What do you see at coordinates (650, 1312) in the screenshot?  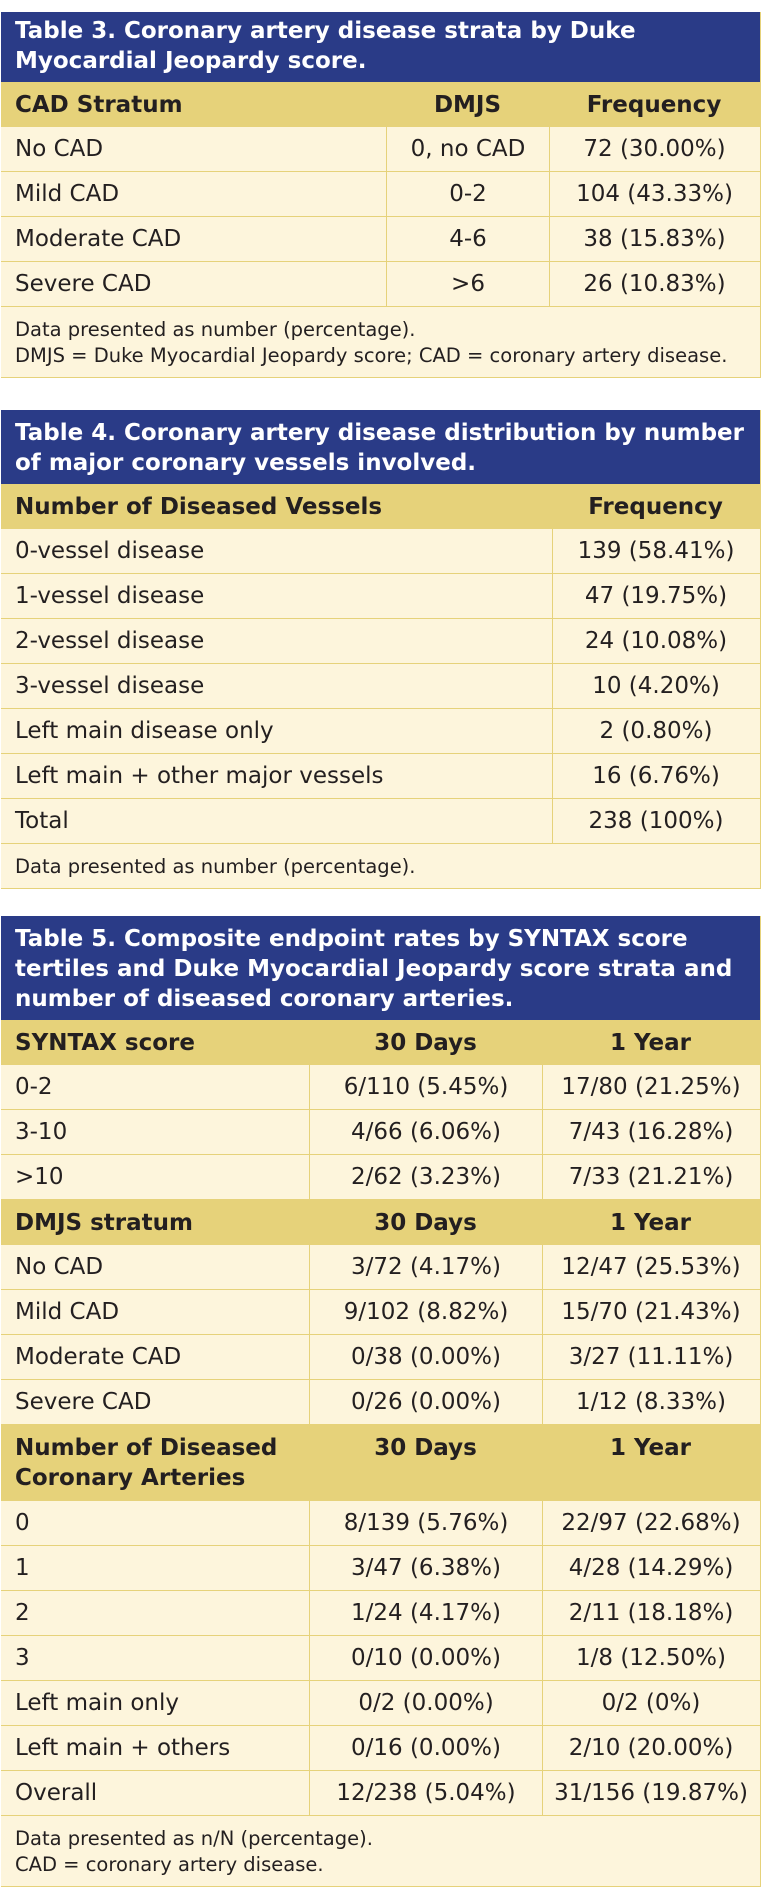 I see `1-year-cell: 15/70 (21.43%)` at bounding box center [650, 1312].